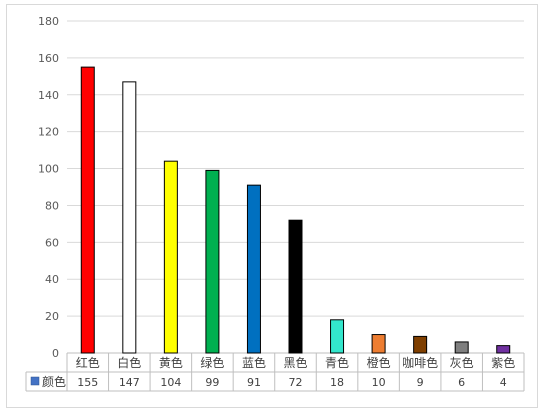  I want to click on data-label: 18, so click(337, 382).